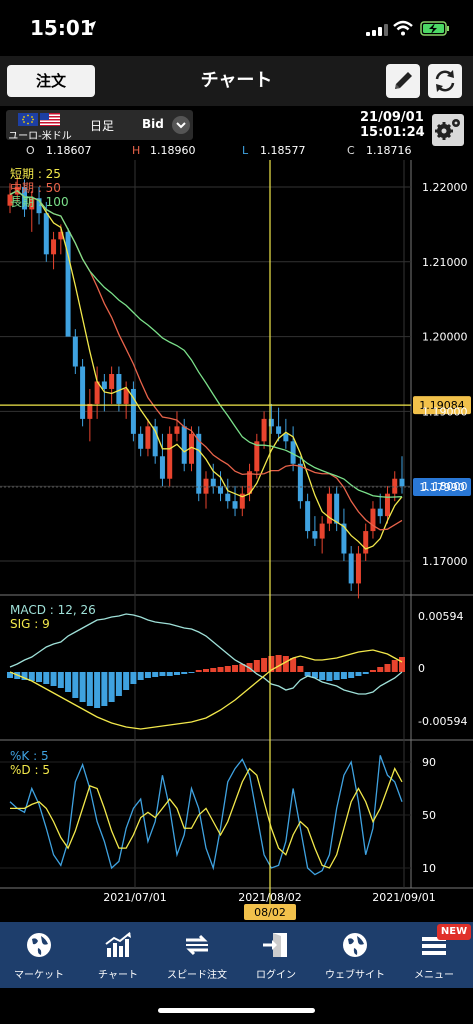 The width and height of the screenshot is (473, 1024). What do you see at coordinates (377, 30) in the screenshot?
I see `signal-icon` at bounding box center [377, 30].